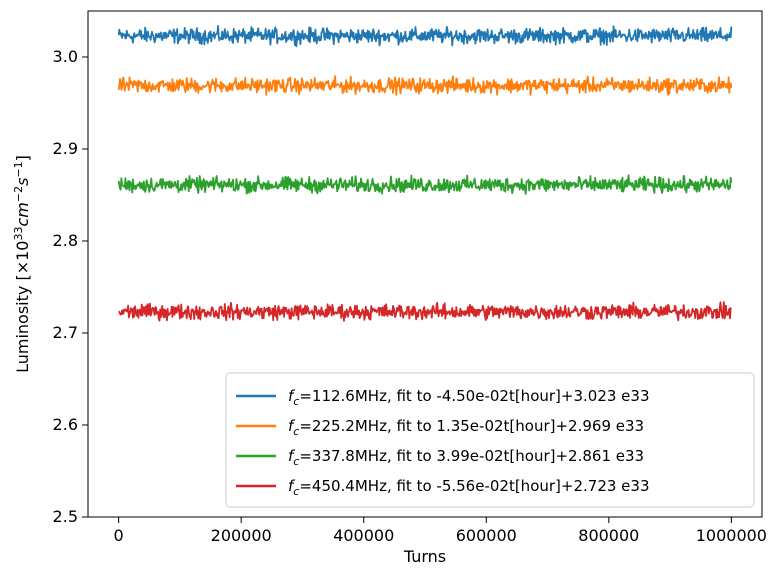 This screenshot has width=774, height=573. What do you see at coordinates (65, 56) in the screenshot?
I see `y-tick-label: 3.0` at bounding box center [65, 56].